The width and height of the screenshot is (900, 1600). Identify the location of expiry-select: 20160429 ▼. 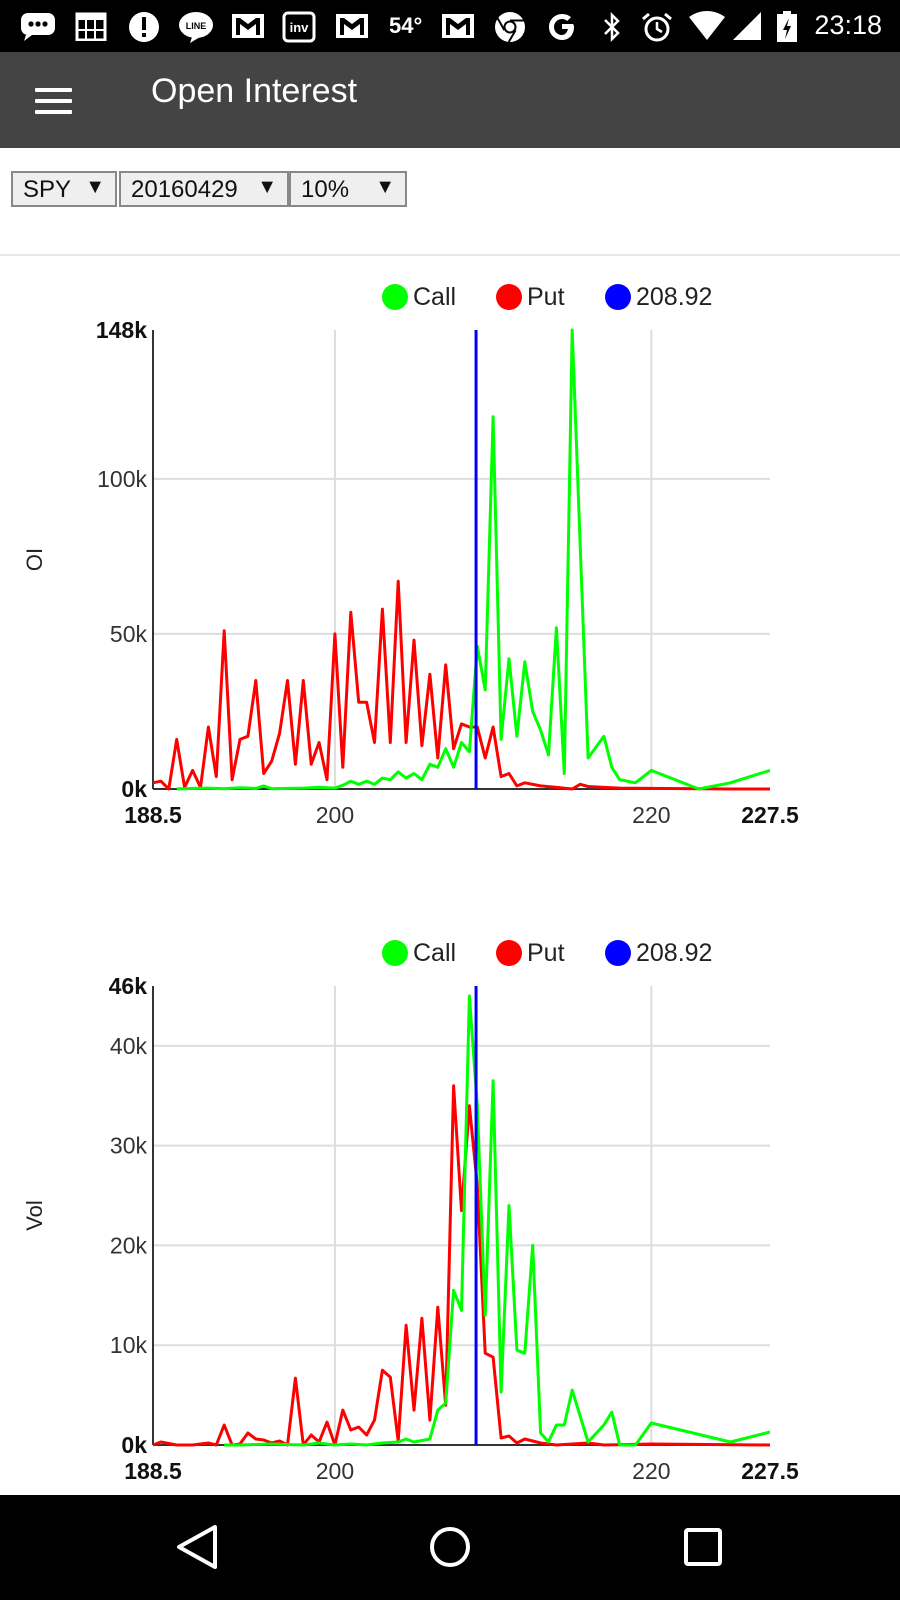
(204, 189).